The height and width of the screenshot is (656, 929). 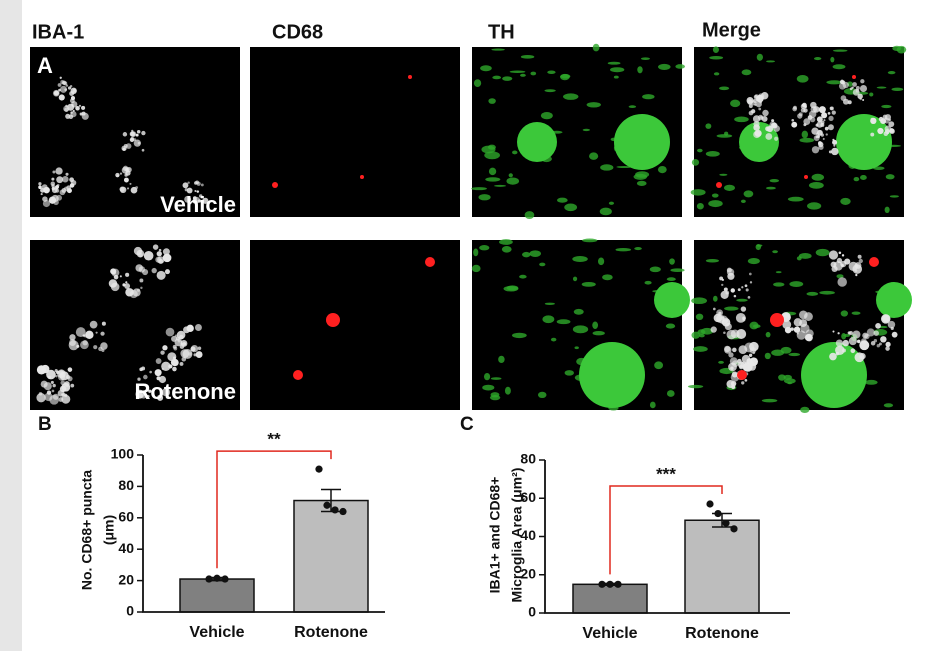 I want to click on x-tick-label: Rotenone, so click(x=331, y=632).